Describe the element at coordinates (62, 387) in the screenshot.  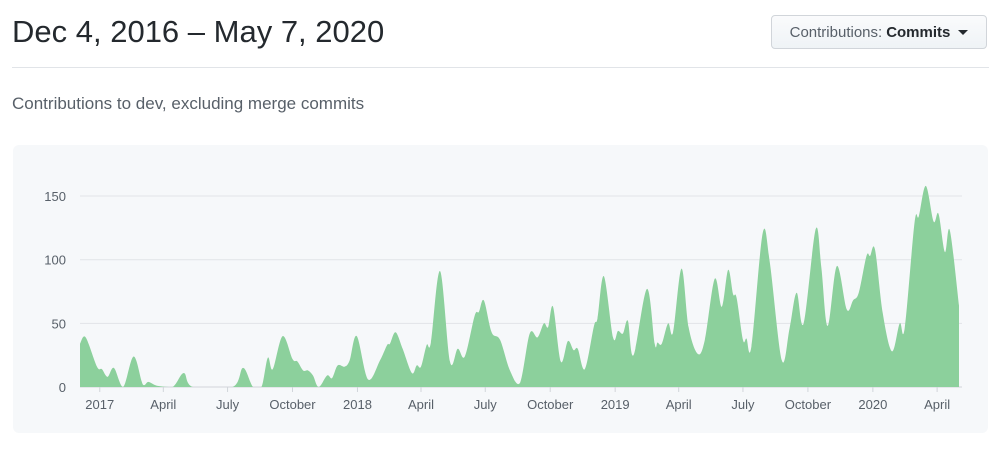
I see `y-tick-label: 0` at that location.